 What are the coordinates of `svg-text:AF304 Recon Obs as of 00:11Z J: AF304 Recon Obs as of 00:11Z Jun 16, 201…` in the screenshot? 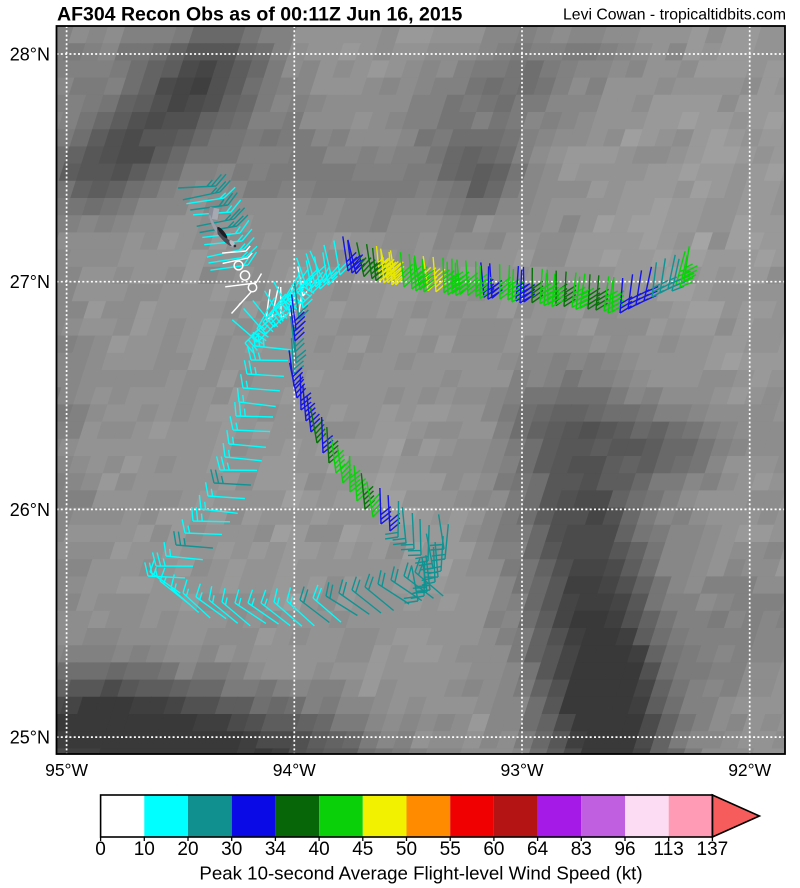 It's located at (260, 15).